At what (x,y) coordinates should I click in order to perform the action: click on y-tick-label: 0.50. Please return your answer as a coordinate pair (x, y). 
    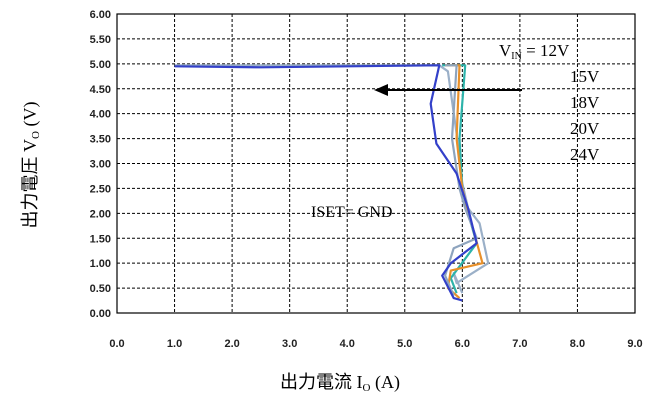
    Looking at the image, I should click on (100, 289).